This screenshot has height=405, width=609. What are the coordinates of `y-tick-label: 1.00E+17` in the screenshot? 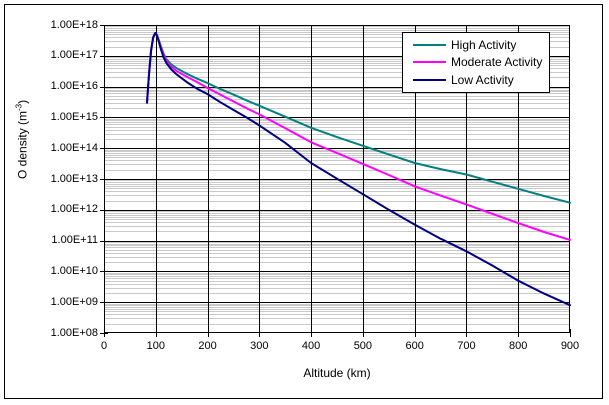 It's located at (74, 55).